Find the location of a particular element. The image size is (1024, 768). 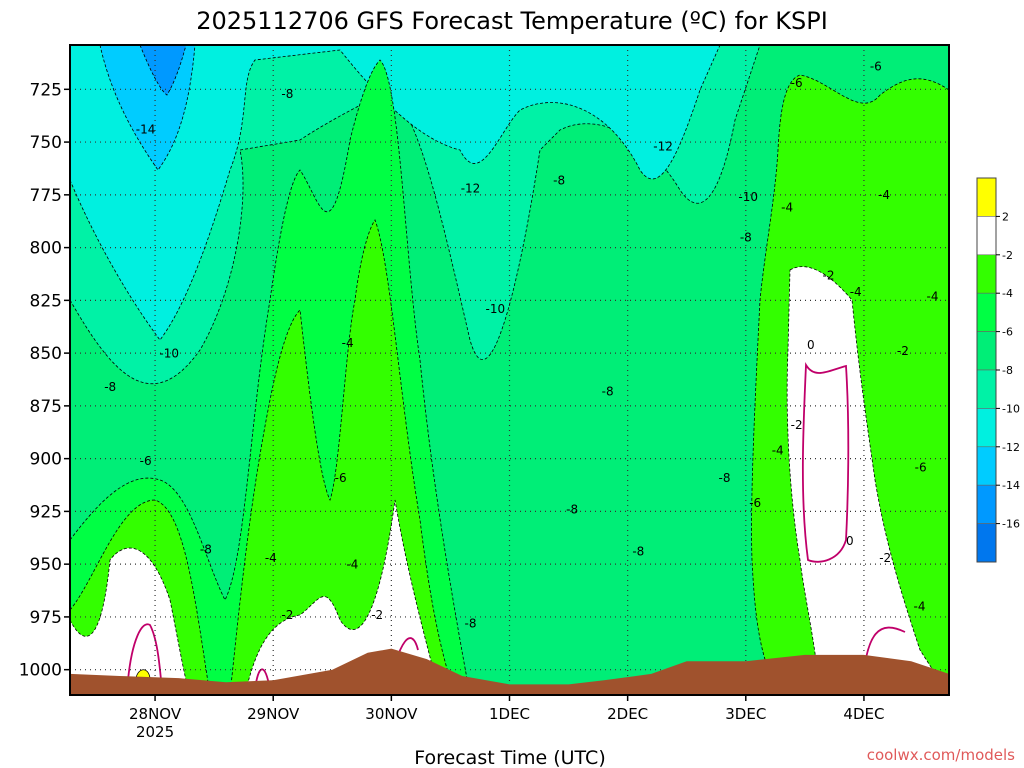

y-tick-label: 725 is located at coordinates (46, 90).